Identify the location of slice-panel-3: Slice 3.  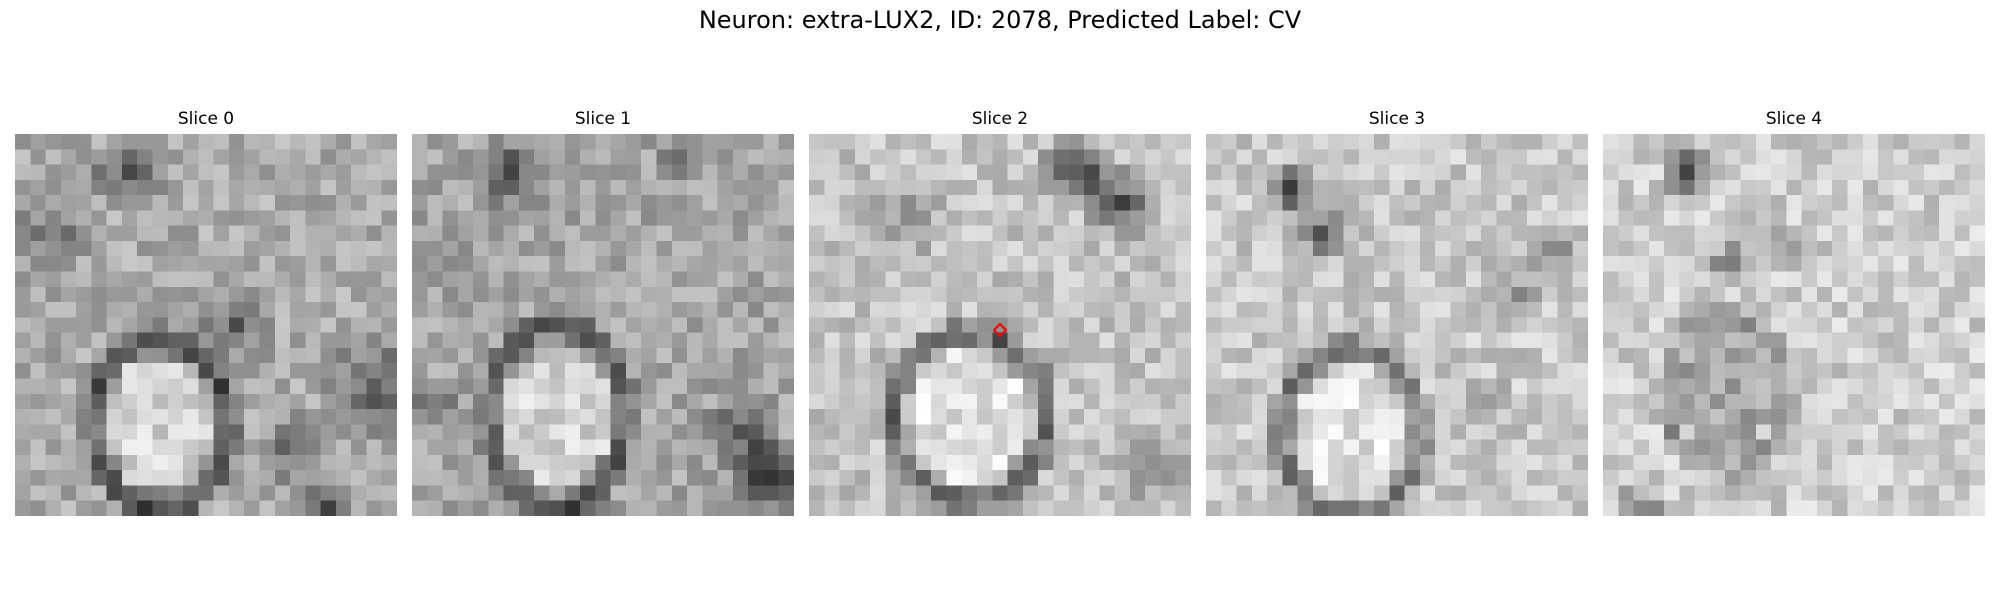
(1397, 312).